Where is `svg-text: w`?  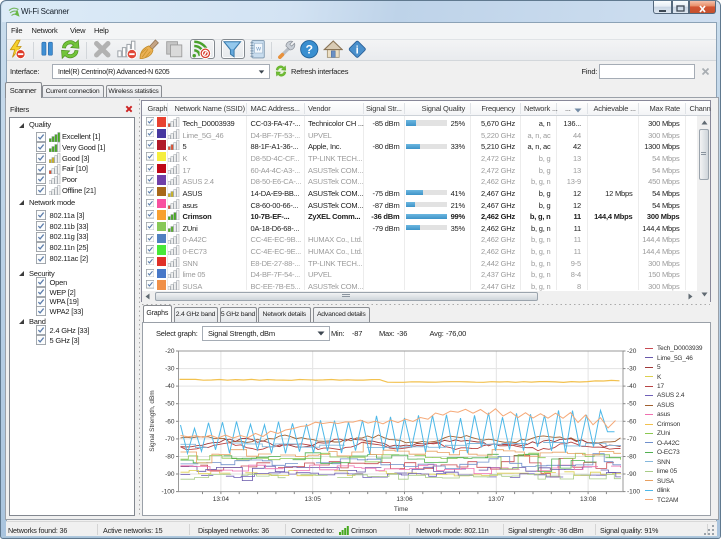
svg-text: w is located at coordinates (258, 48).